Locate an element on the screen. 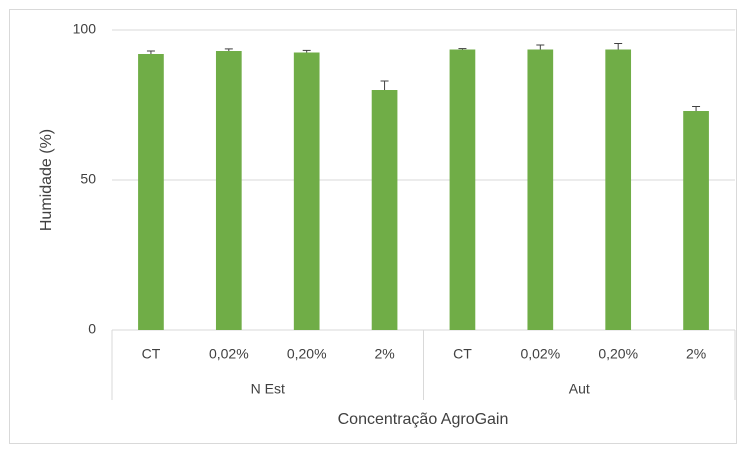 The height and width of the screenshot is (452, 746). y-tick-label: 100 is located at coordinates (85, 29).